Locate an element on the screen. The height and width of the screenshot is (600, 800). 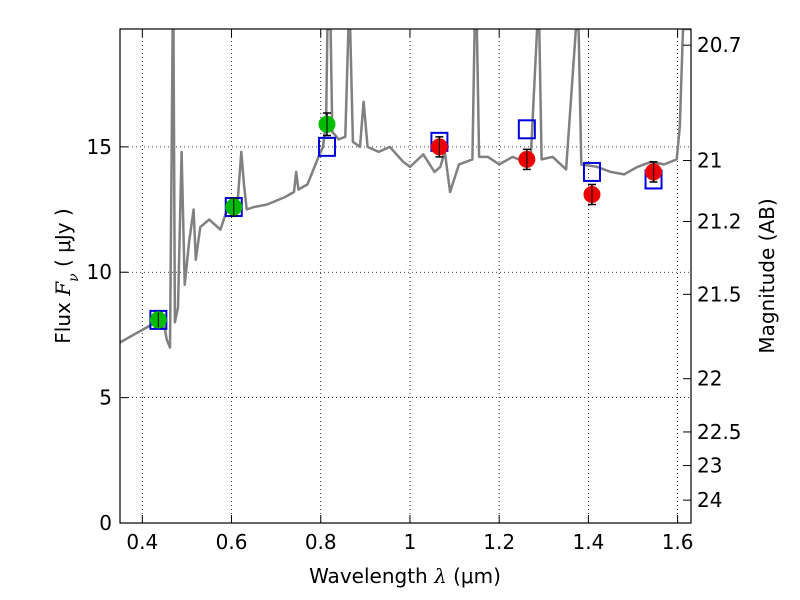
y-tick-label: 10 is located at coordinates (99, 272).